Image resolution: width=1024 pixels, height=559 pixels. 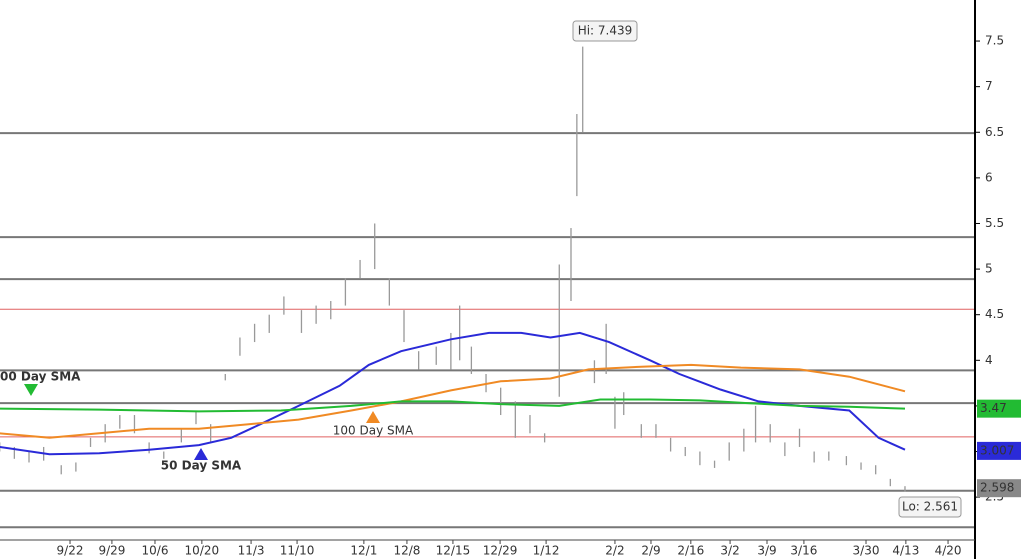 What do you see at coordinates (994, 41) in the screenshot?
I see `y-tick-label: 7.5` at bounding box center [994, 41].